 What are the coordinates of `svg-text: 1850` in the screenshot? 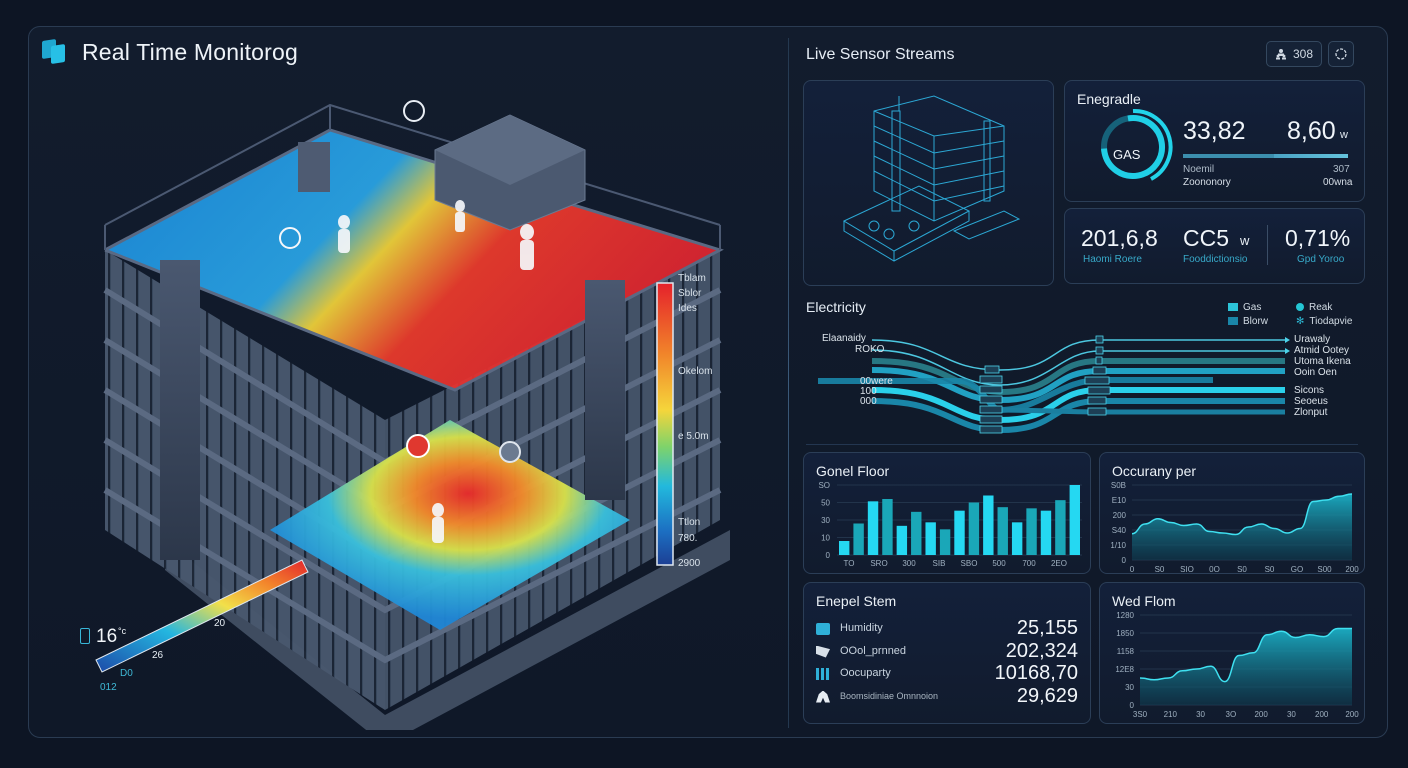 It's located at (1125, 633).